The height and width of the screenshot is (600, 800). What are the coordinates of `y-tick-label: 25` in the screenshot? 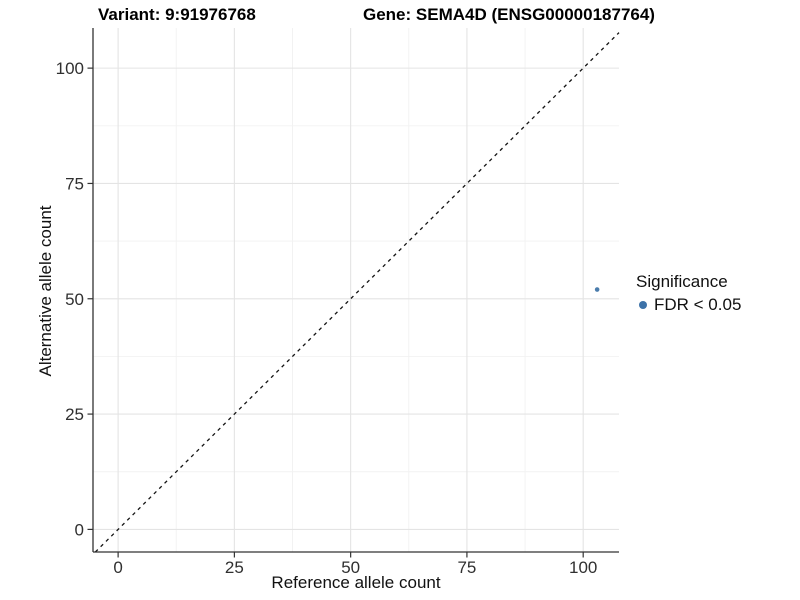 It's located at (74, 414).